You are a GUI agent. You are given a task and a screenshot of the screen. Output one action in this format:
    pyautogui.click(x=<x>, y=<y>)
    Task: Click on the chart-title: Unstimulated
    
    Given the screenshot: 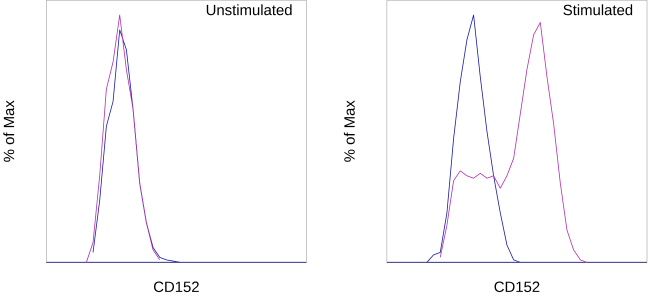 What is the action you would take?
    pyautogui.click(x=249, y=10)
    